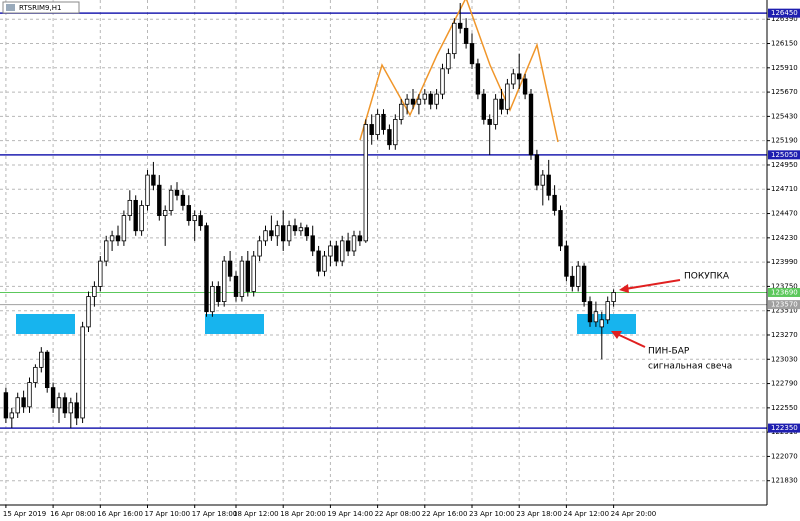 This screenshot has width=800, height=521. Describe the element at coordinates (784, 68) in the screenshot. I see `y-tick-label: 125910` at that location.